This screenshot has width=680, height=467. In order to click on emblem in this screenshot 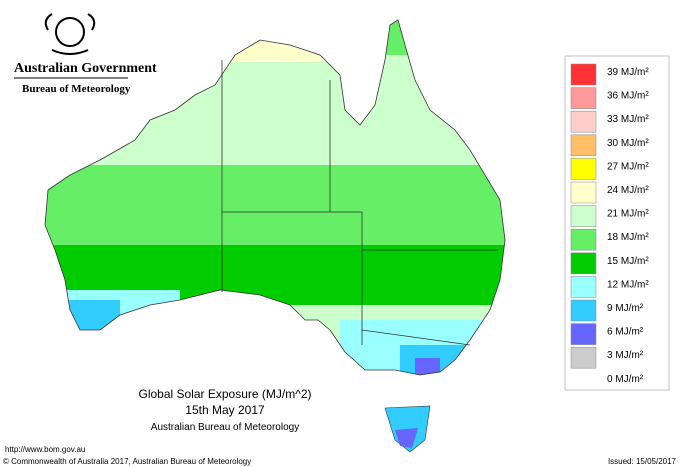, I will do `click(70, 34)`.